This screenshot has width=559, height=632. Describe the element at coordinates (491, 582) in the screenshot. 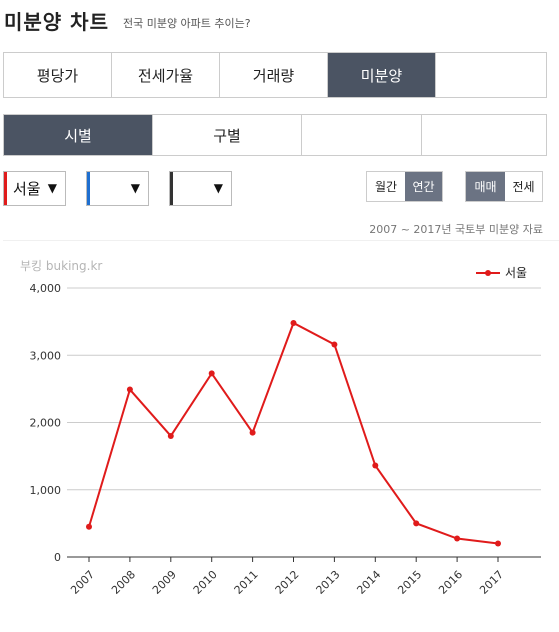

I see `x-tick-label: 2017` at that location.